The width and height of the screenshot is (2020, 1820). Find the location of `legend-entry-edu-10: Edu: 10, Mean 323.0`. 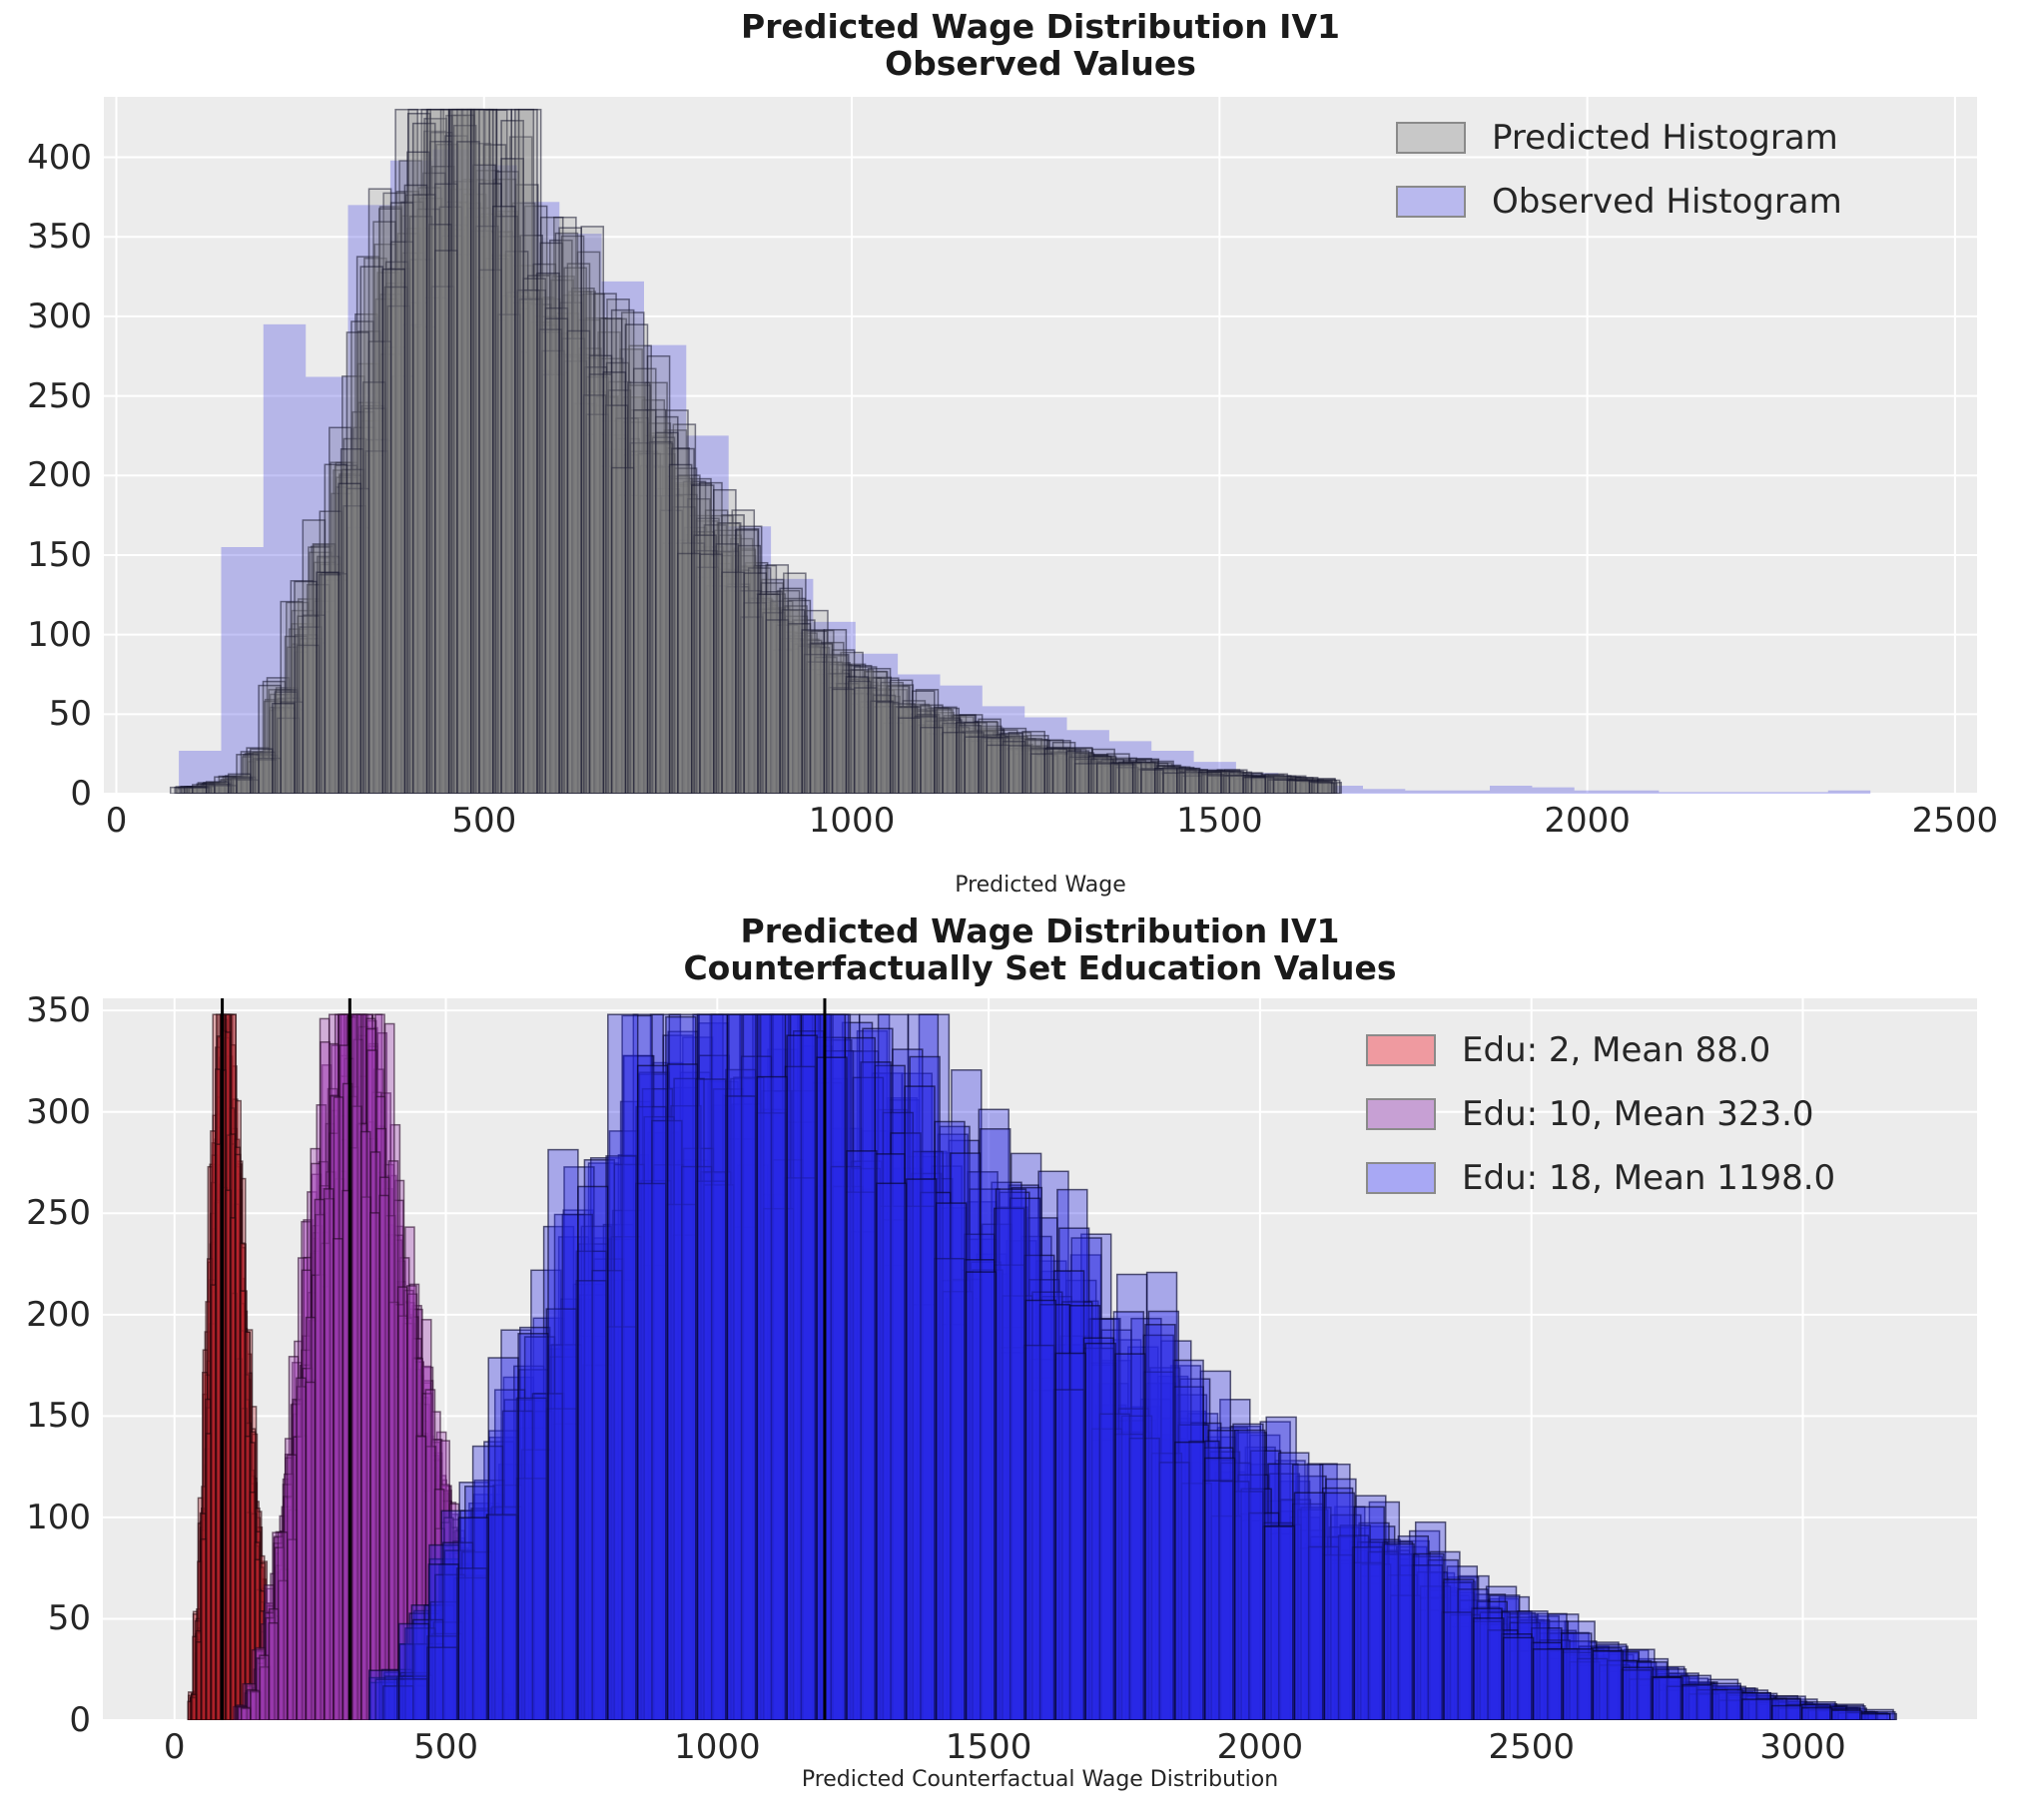

legend-entry-edu-10: Edu: 10, Mean 323.0 is located at coordinates (1600, 1114).